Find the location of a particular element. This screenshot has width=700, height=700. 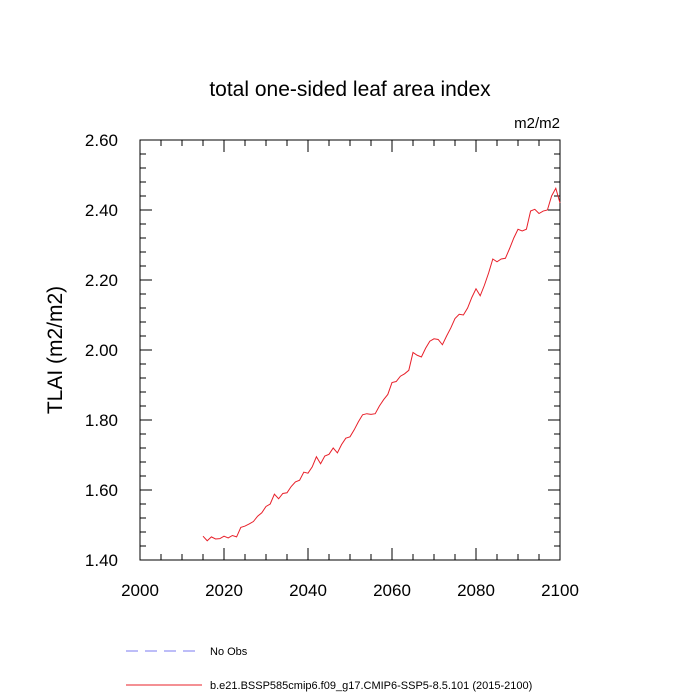

x-tick-label: 2040 is located at coordinates (308, 590).